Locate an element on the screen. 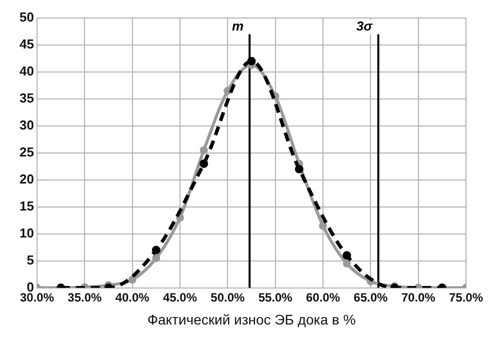 This screenshot has width=490, height=341. y-tick-label: 10 is located at coordinates (27, 232).